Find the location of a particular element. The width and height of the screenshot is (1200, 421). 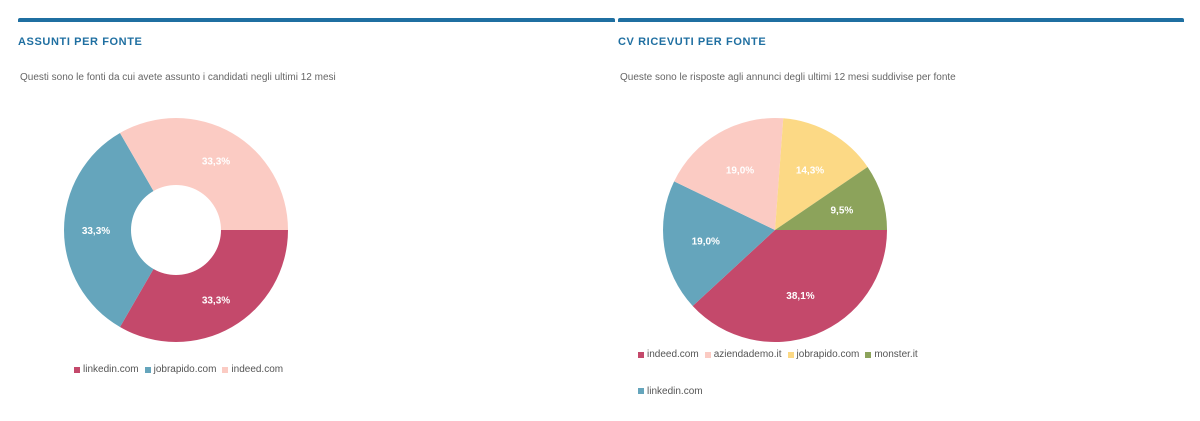

slice-label-linkedin-com: 19,0% is located at coordinates (706, 241).